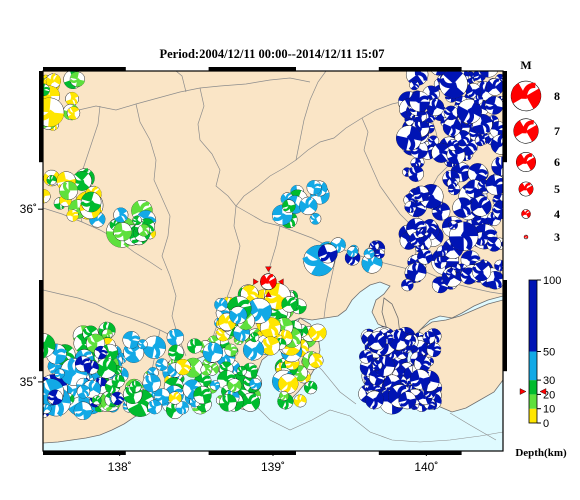  I want to click on y-tick-label: 36˚, so click(28, 209).